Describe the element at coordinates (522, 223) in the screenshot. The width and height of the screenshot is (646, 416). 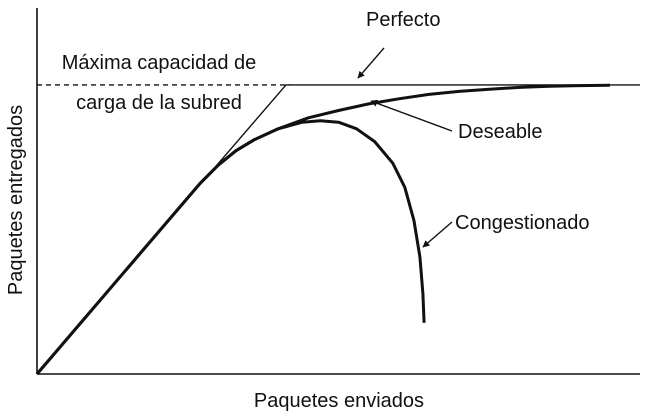
I see `series-label-congestionado: Congestionado` at that location.